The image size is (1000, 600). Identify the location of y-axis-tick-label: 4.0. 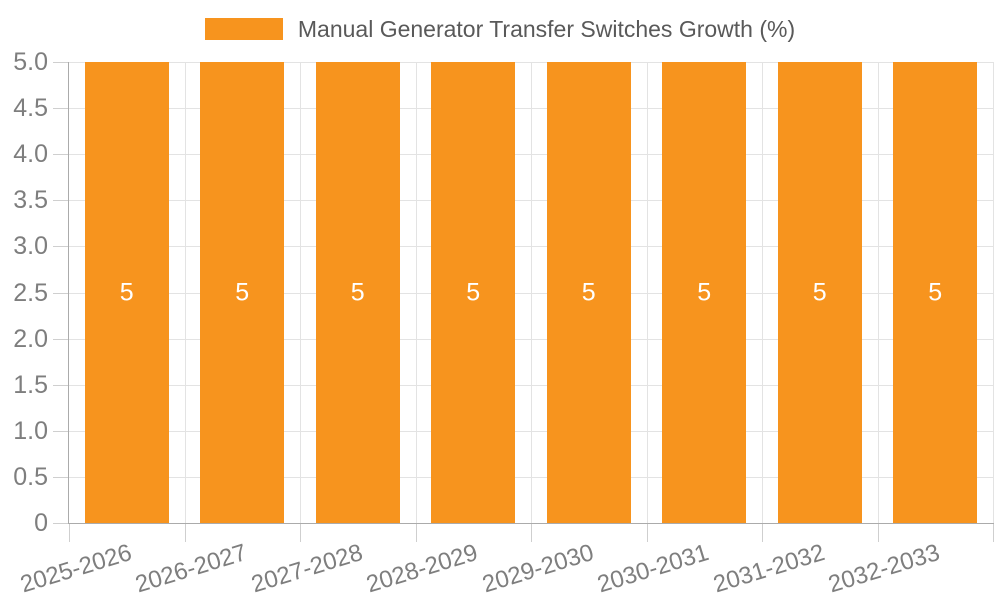
(30, 154).